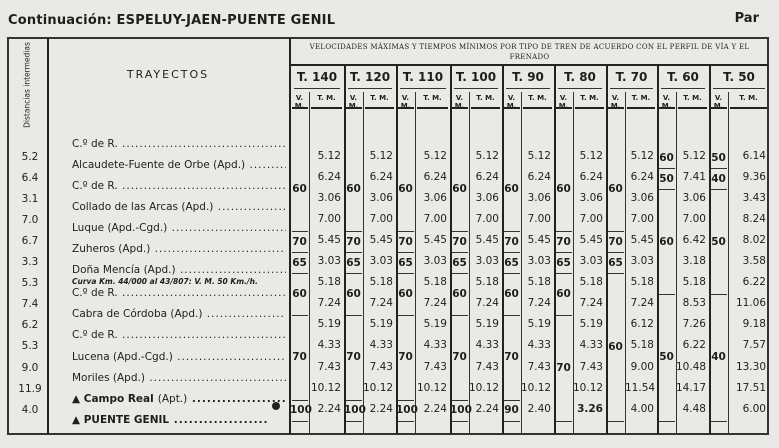 Image resolution: width=779 pixels, height=448 pixels. What do you see at coordinates (694, 261) in the screenshot?
I see `time-value: 3.18` at bounding box center [694, 261].